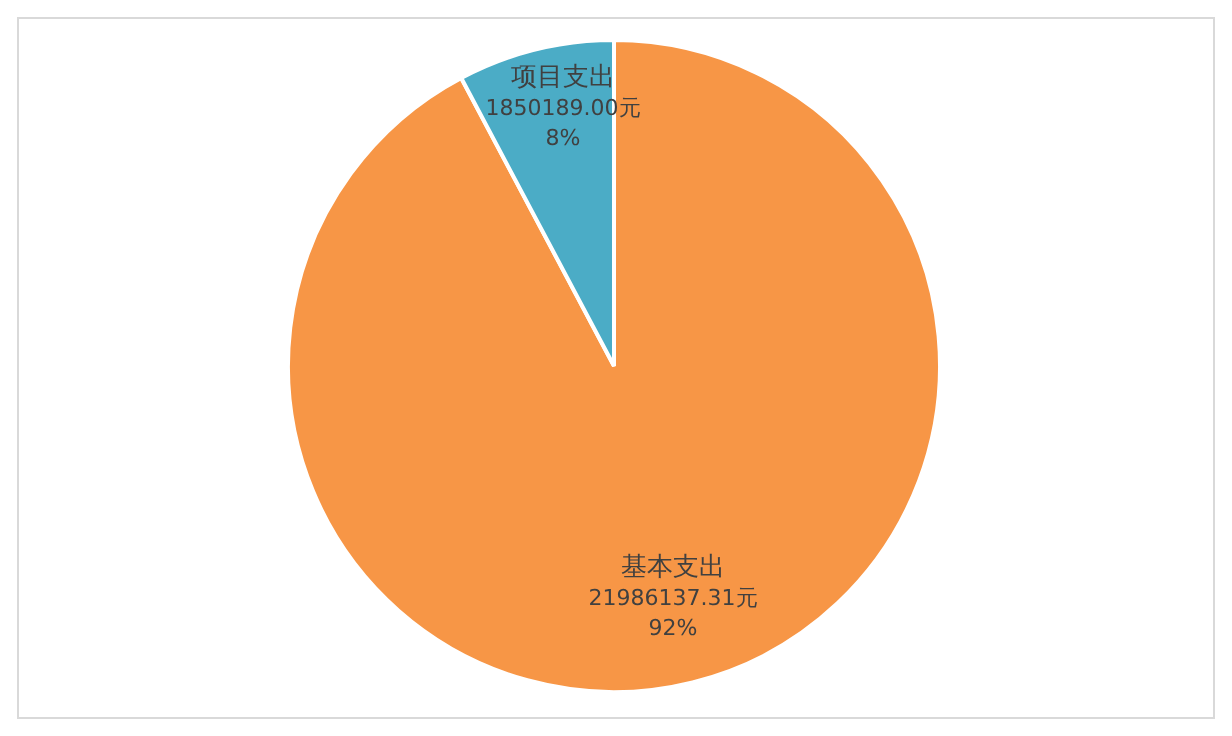 This screenshot has height=736, width=1232. Describe the element at coordinates (673, 613) in the screenshot. I see `data-label: 21986137.31元 92%` at that location.